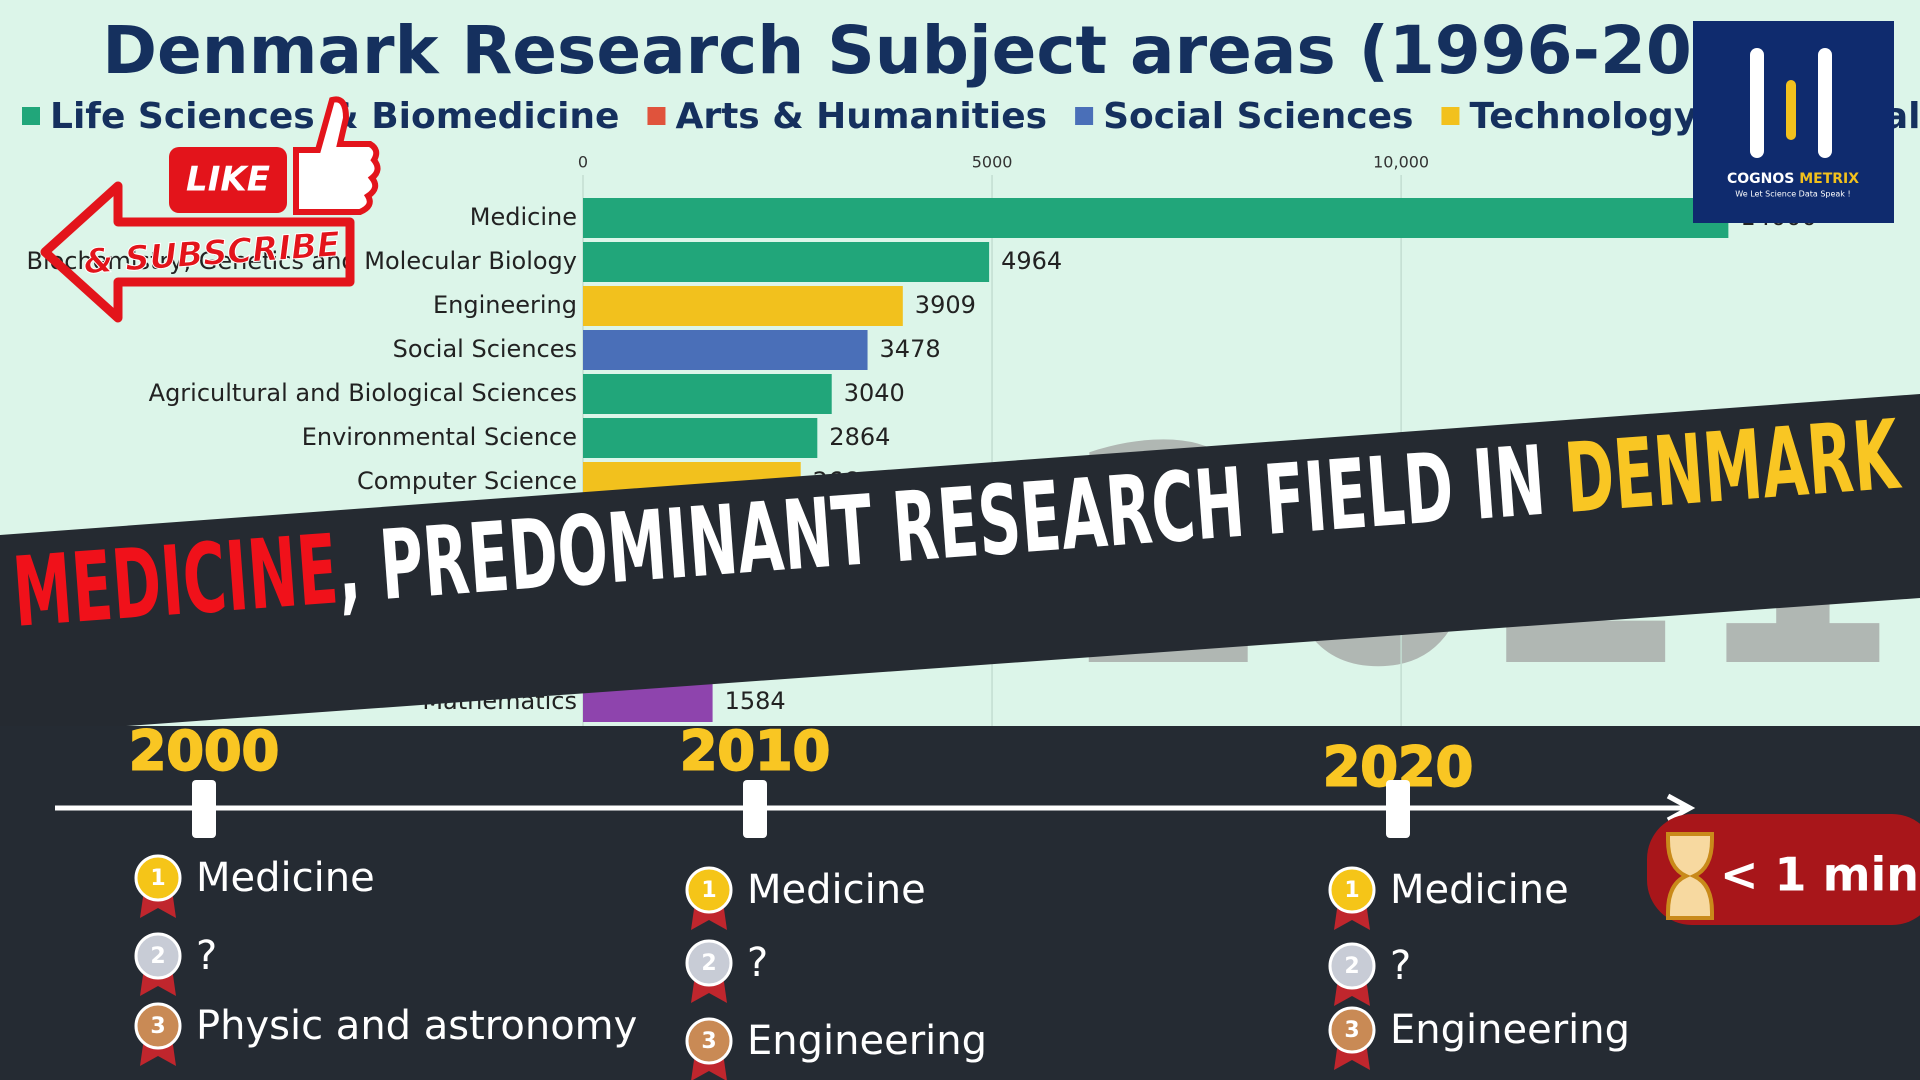  Describe the element at coordinates (992, 162) in the screenshot. I see `x-tick-label: 5000` at that location.